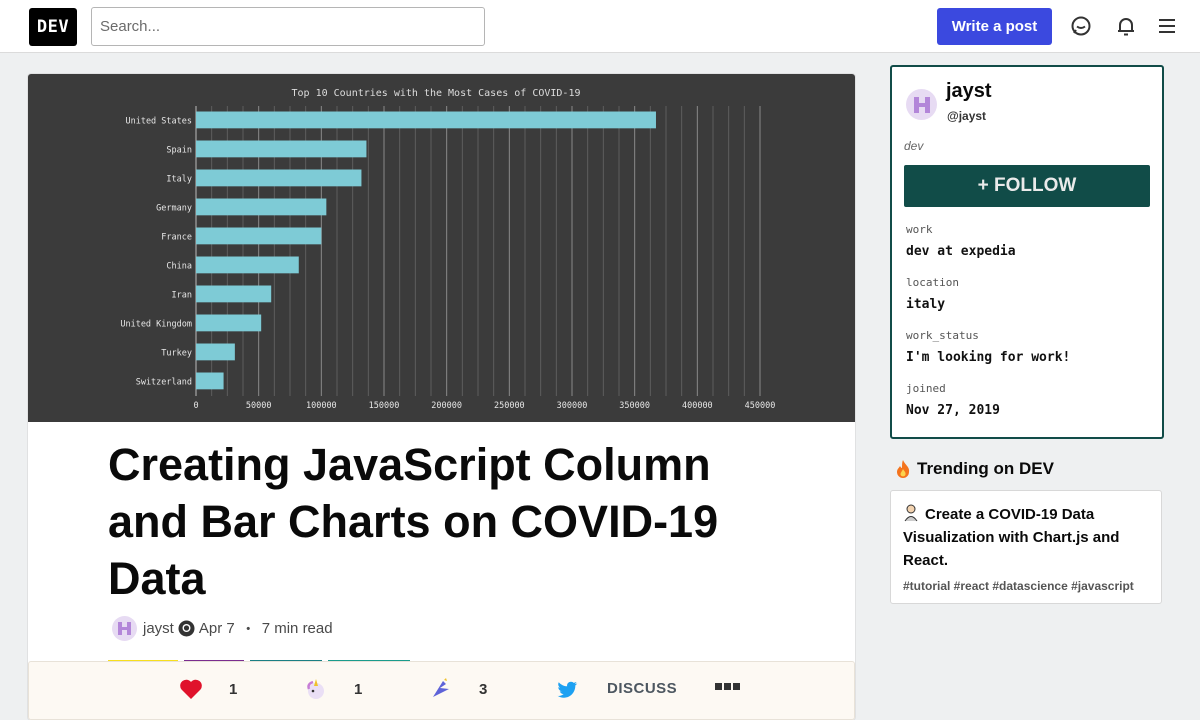  I want to click on profile-field-joined-value: Nov 27, 2019, so click(953, 410).